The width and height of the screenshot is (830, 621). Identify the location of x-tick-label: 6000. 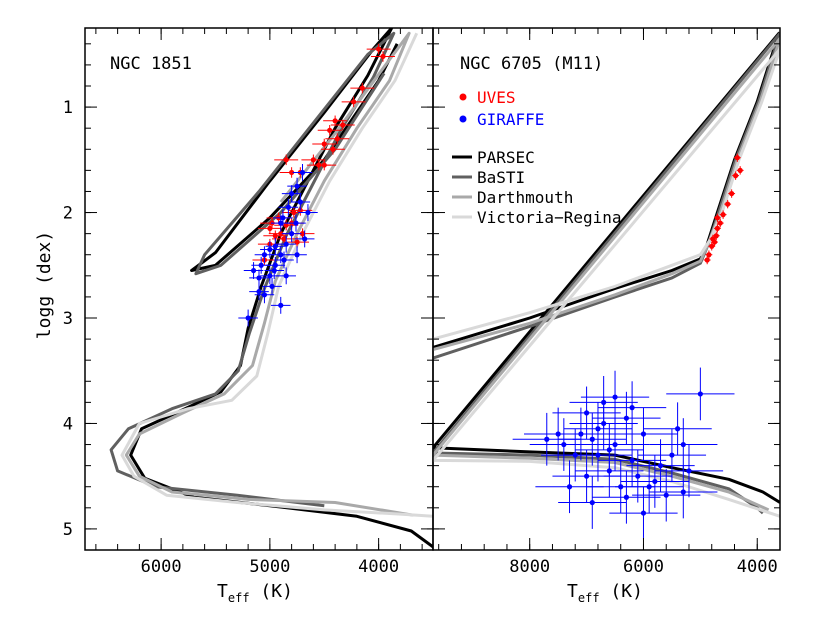
(643, 567).